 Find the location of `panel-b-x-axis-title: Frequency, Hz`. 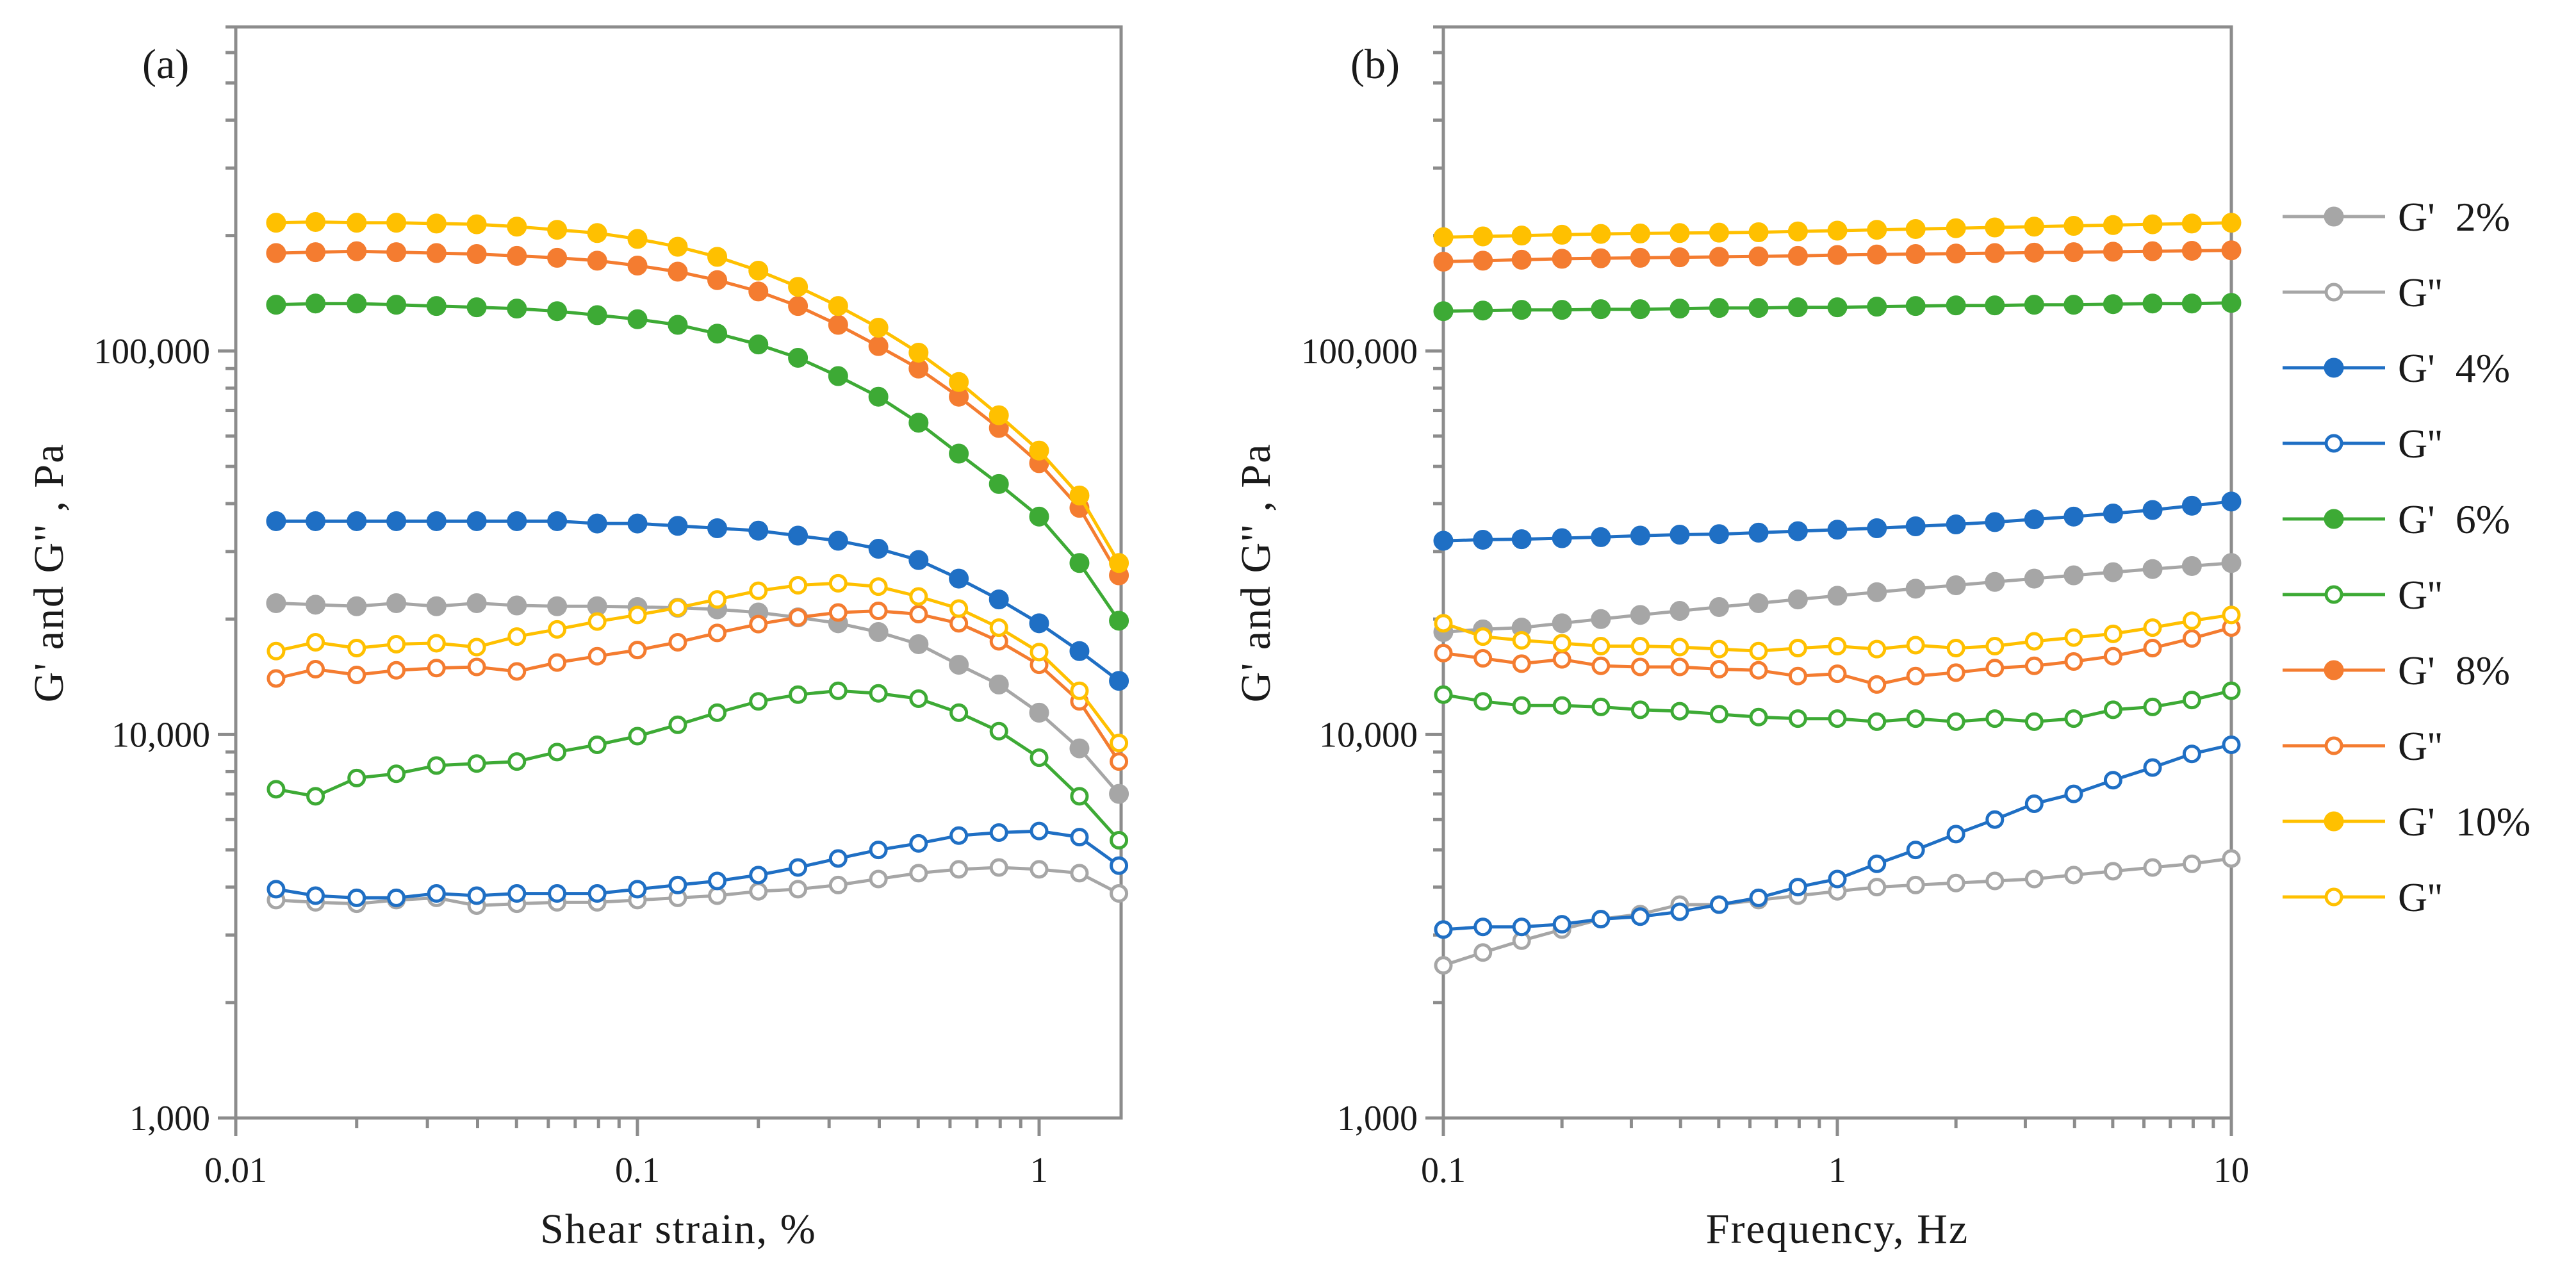

panel-b-x-axis-title: Frequency, Hz is located at coordinates (1838, 1229).